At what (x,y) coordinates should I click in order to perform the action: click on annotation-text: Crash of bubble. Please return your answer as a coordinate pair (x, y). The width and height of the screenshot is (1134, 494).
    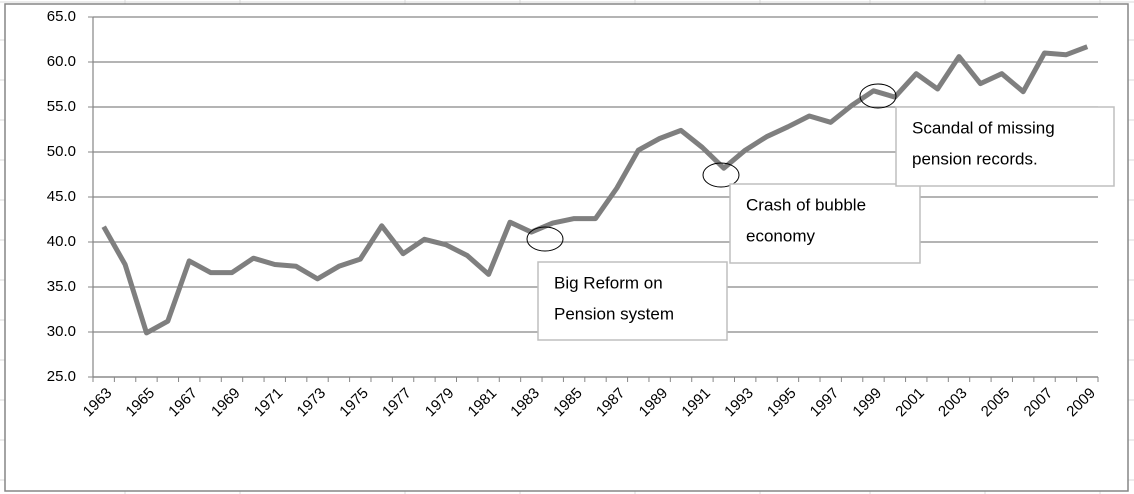
    Looking at the image, I should click on (806, 204).